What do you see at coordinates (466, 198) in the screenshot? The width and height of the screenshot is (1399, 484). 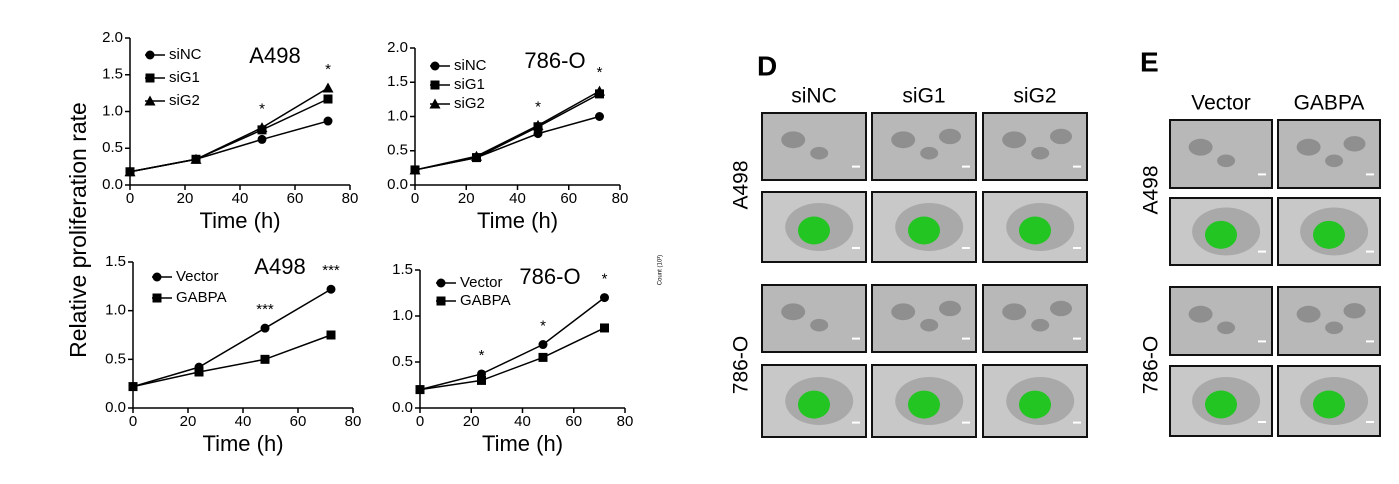 I see `x-tick-label: 20` at bounding box center [466, 198].